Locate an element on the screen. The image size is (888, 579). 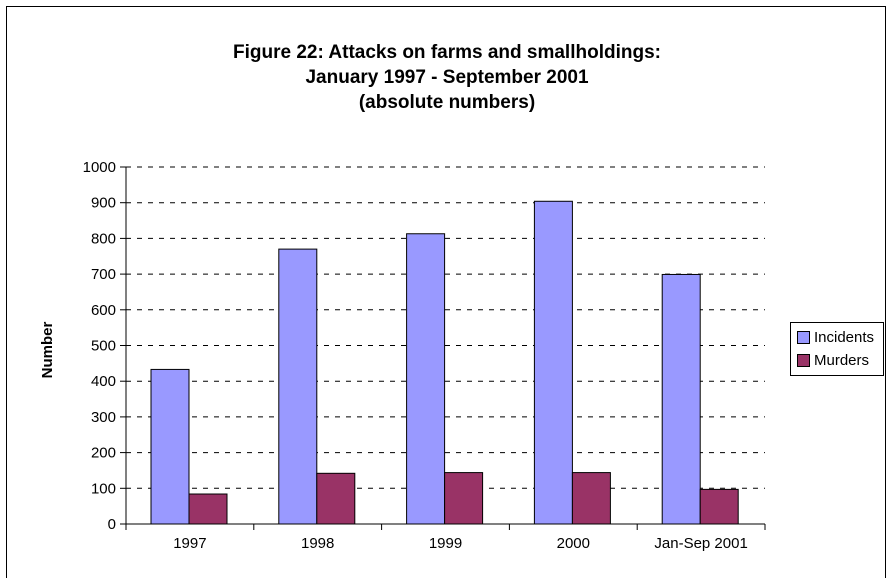
legend-item-incidents: Incidents is located at coordinates (837, 337).